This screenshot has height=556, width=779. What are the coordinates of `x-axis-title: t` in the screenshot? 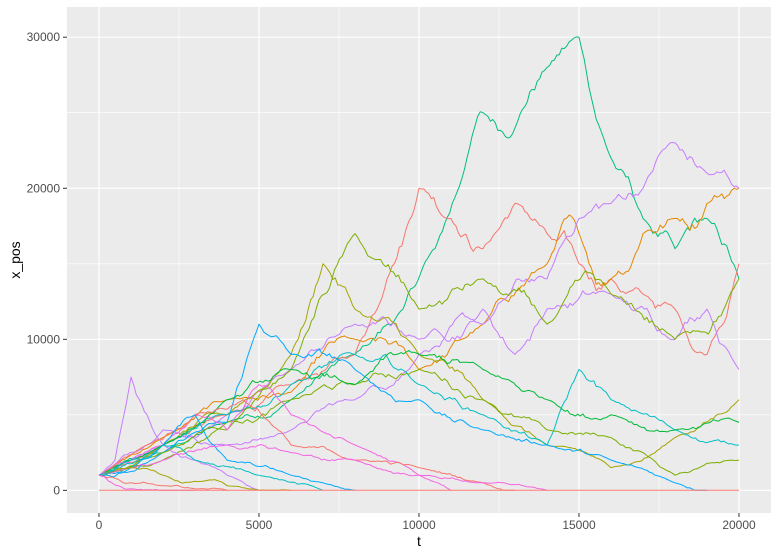 It's located at (419, 541).